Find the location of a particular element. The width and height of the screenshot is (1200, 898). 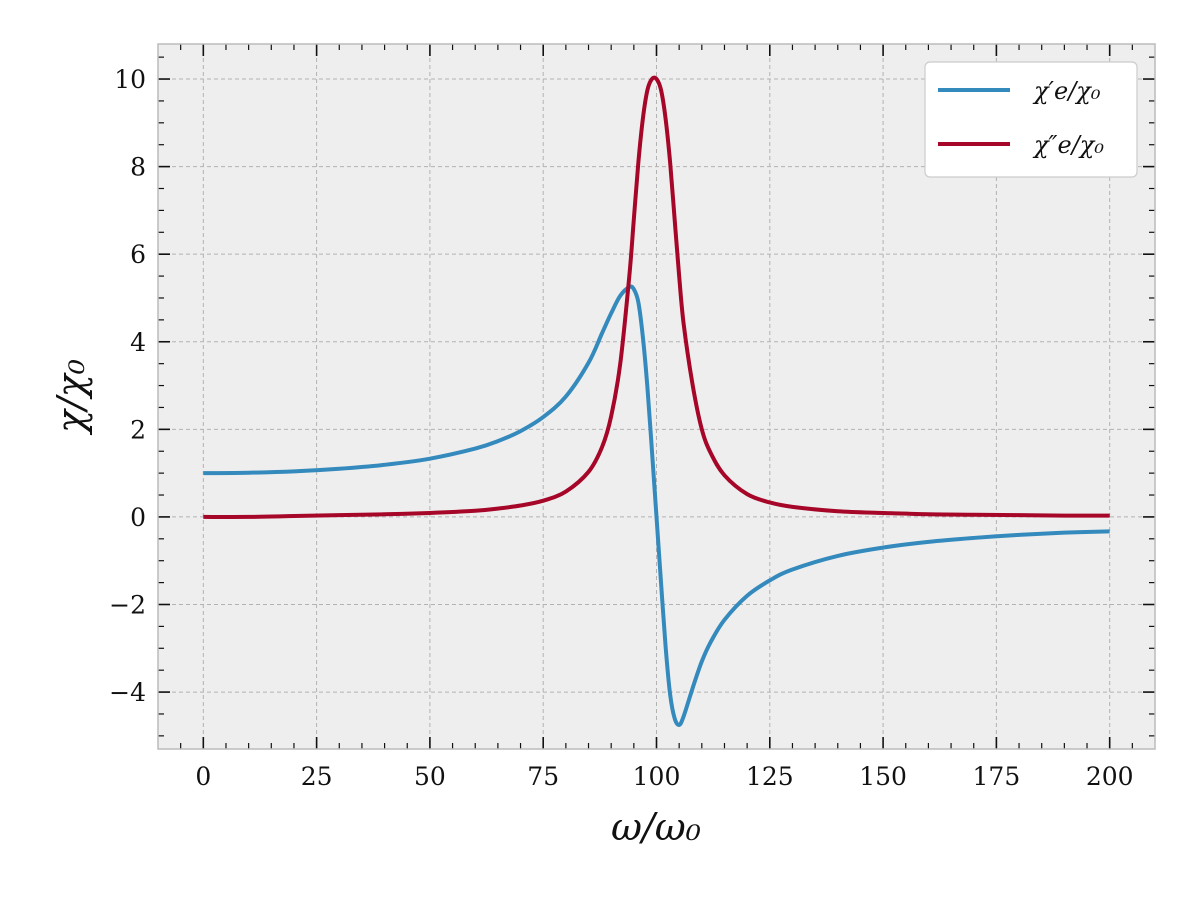

x-tick-label: 125 is located at coordinates (770, 776).